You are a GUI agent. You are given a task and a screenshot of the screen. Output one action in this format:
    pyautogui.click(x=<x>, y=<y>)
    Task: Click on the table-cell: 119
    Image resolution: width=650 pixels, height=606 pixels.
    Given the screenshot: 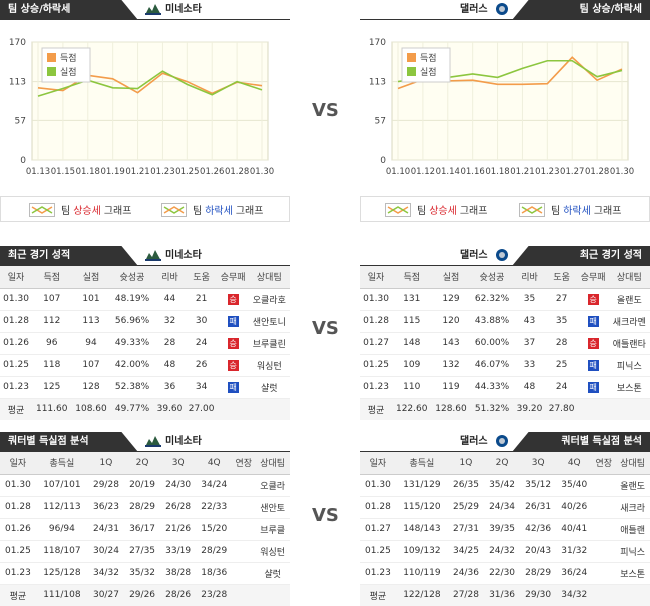 What is the action you would take?
    pyautogui.click(x=451, y=387)
    